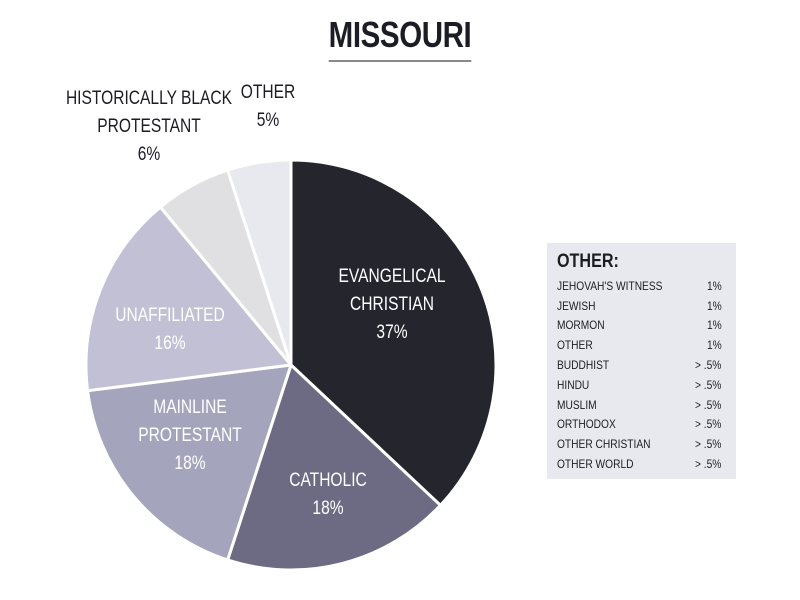 The image size is (800, 600). What do you see at coordinates (577, 404) in the screenshot?
I see `other-row-name: MUSLIM` at bounding box center [577, 404].